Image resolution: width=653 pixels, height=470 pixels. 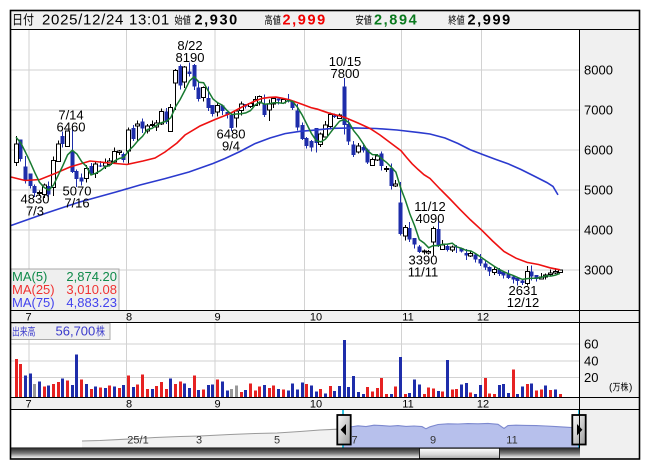 What do you see at coordinates (33, 289) in the screenshot?
I see `svg-text: MA(25)` at bounding box center [33, 289].